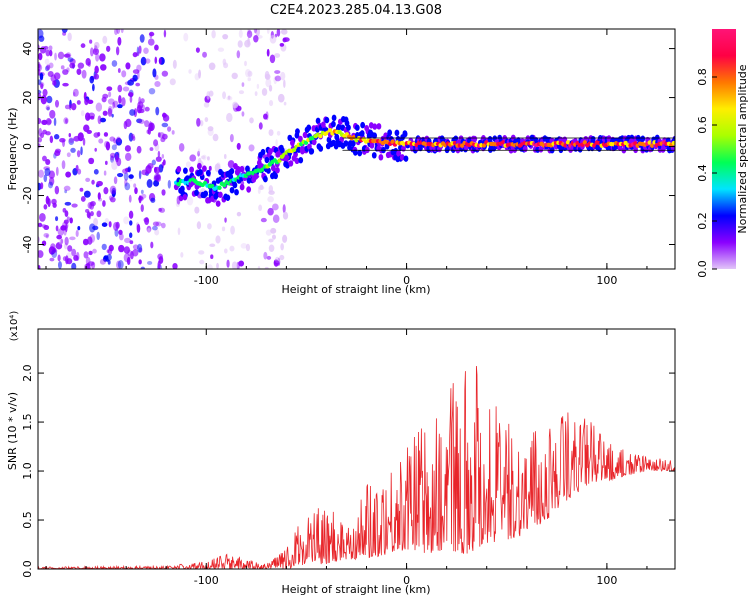  What do you see at coordinates (12, 431) in the screenshot?
I see `snr-ylabel: SNR (10 * v/v)` at bounding box center [12, 431].